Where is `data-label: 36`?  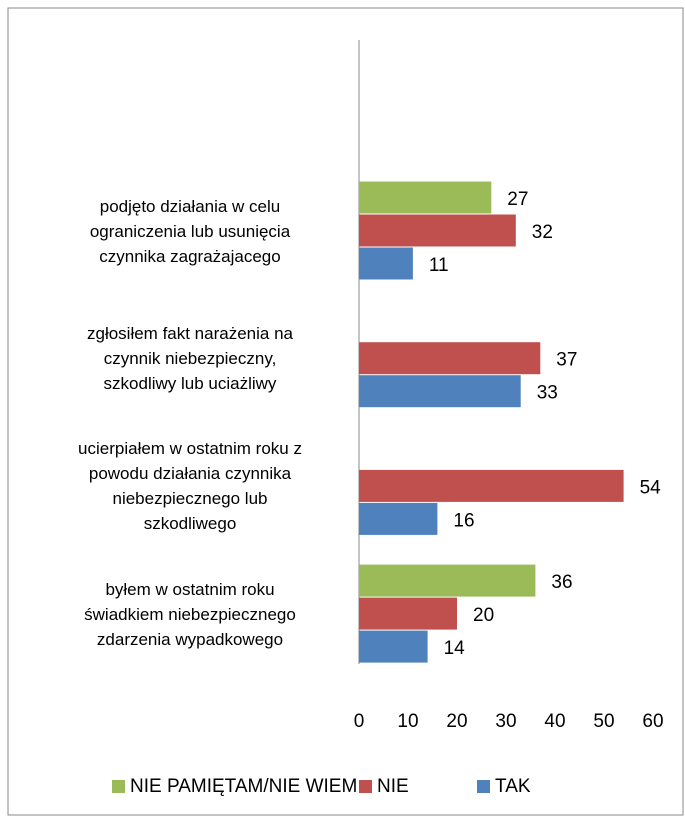
data-label: 36 is located at coordinates (561, 582).